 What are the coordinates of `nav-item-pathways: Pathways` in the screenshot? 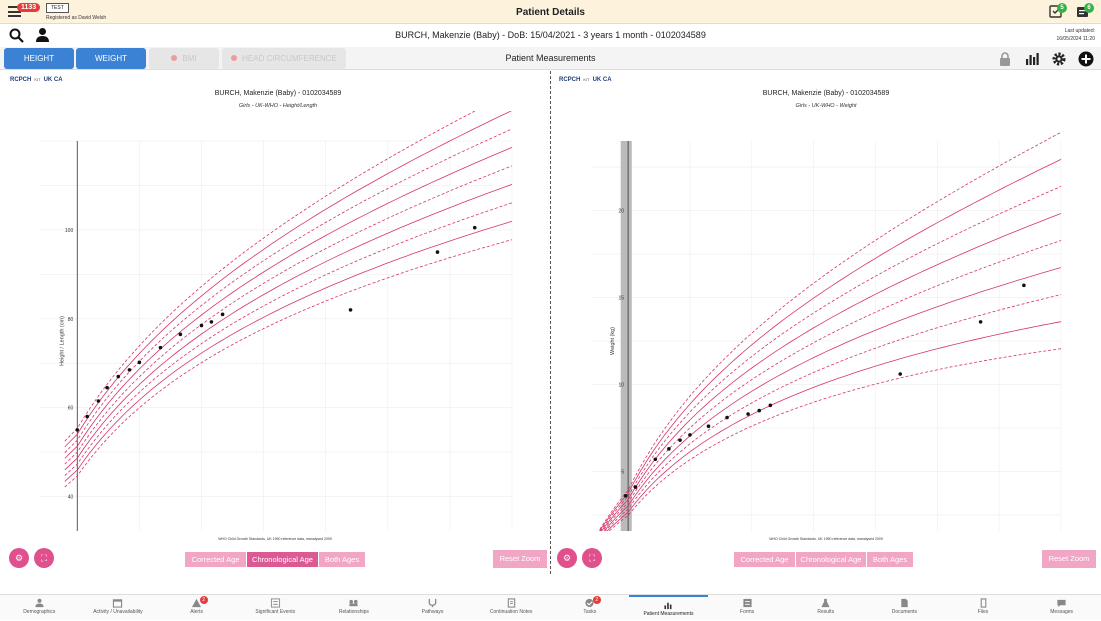 It's located at (432, 608).